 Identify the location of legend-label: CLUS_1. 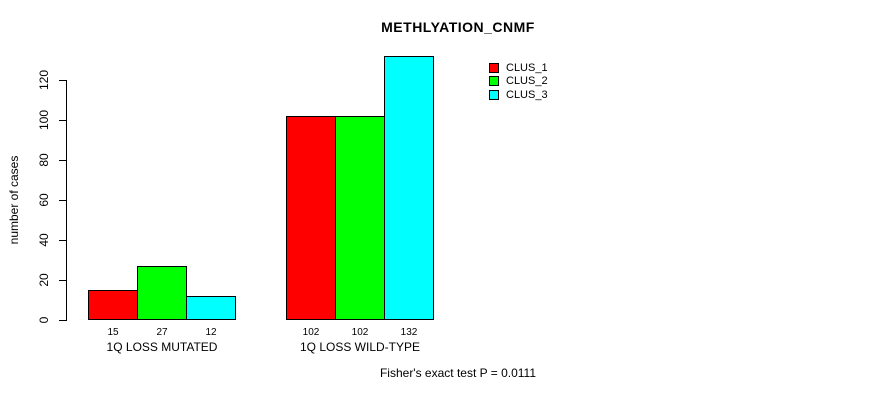
(527, 67).